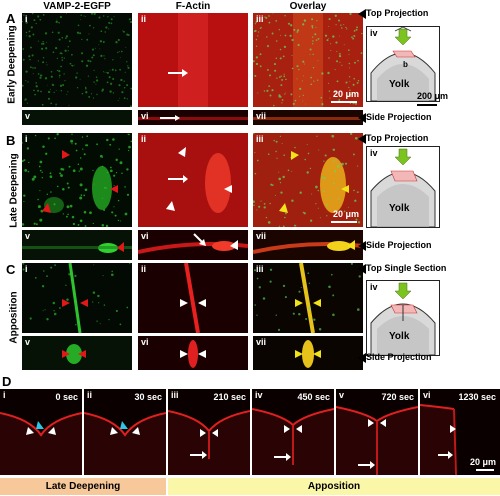 Image resolution: width=500 pixels, height=496 pixels. Describe the element at coordinates (83, 486) in the screenshot. I see `phase-bar-late-deepening: Late Deepening` at that location.